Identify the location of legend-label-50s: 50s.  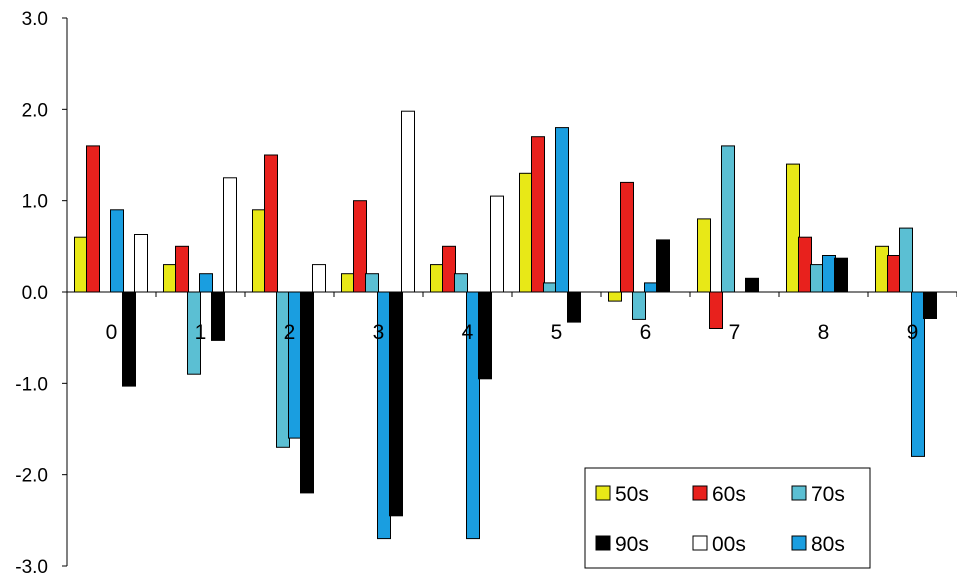
(632, 494).